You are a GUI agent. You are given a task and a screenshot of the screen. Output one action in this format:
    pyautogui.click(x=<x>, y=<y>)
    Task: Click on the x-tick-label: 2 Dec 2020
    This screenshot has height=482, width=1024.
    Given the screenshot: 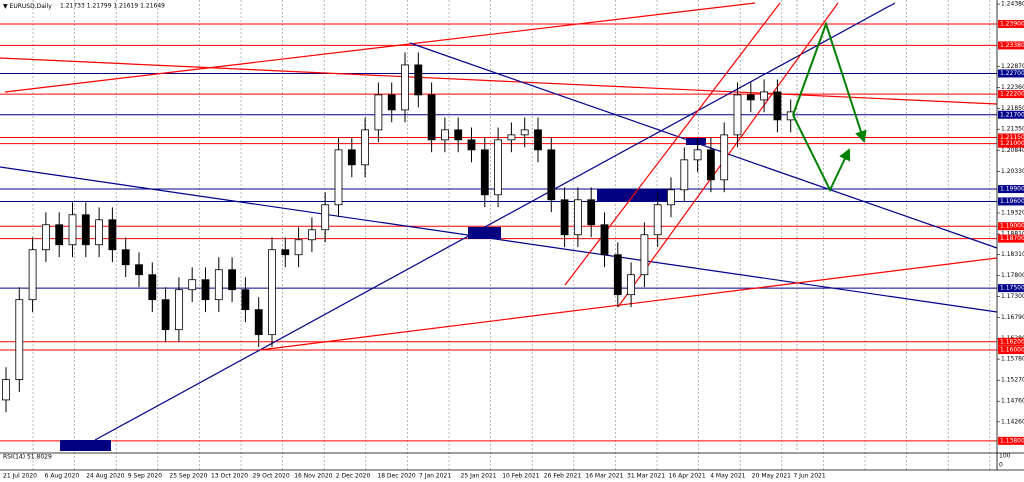 What is the action you would take?
    pyautogui.click(x=353, y=476)
    